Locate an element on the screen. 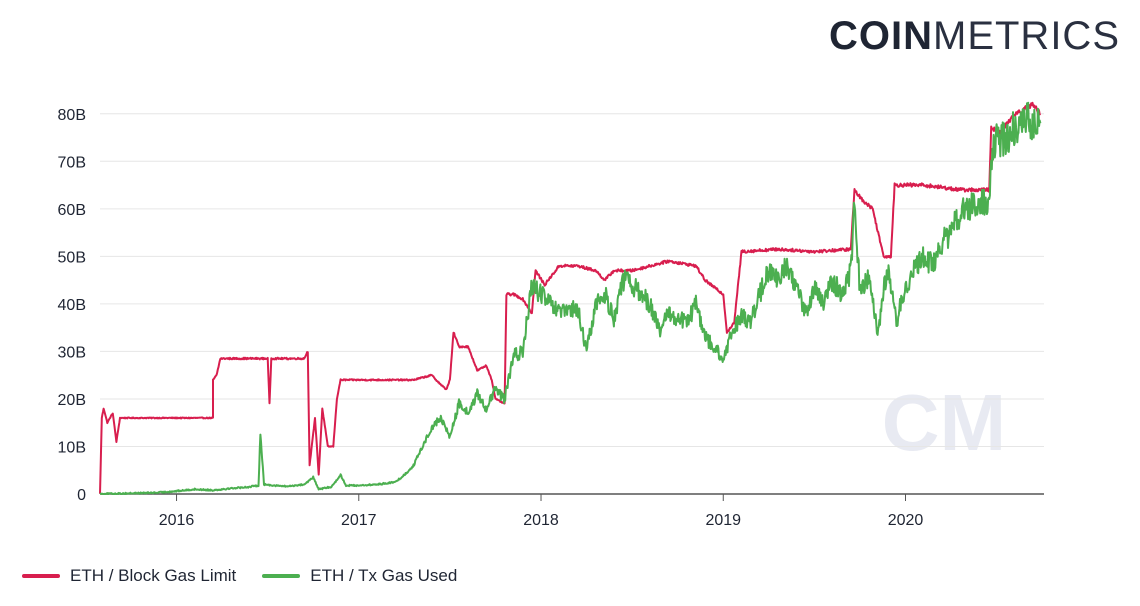 The height and width of the screenshot is (606, 1140). y-tick-label: 80B is located at coordinates (72, 115).